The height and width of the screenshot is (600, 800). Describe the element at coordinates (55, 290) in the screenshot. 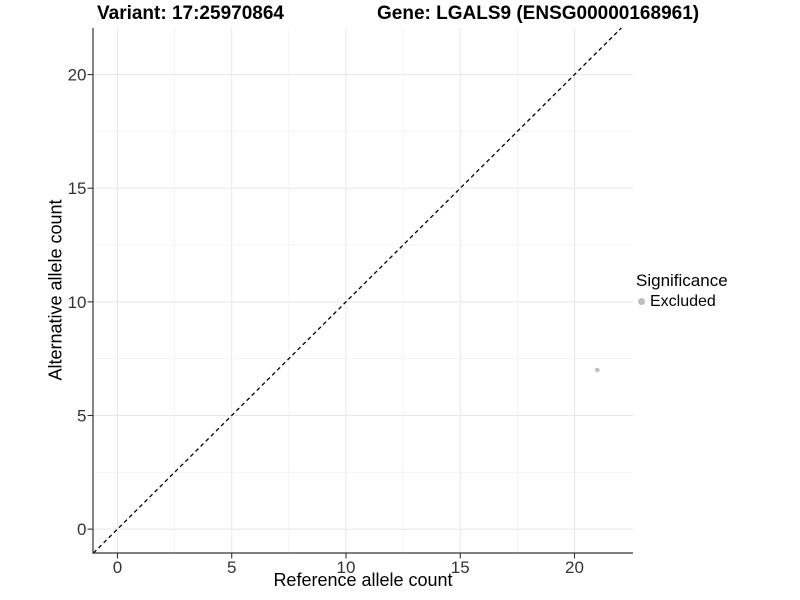

I see `y-axis-title: Alternative allele count` at that location.